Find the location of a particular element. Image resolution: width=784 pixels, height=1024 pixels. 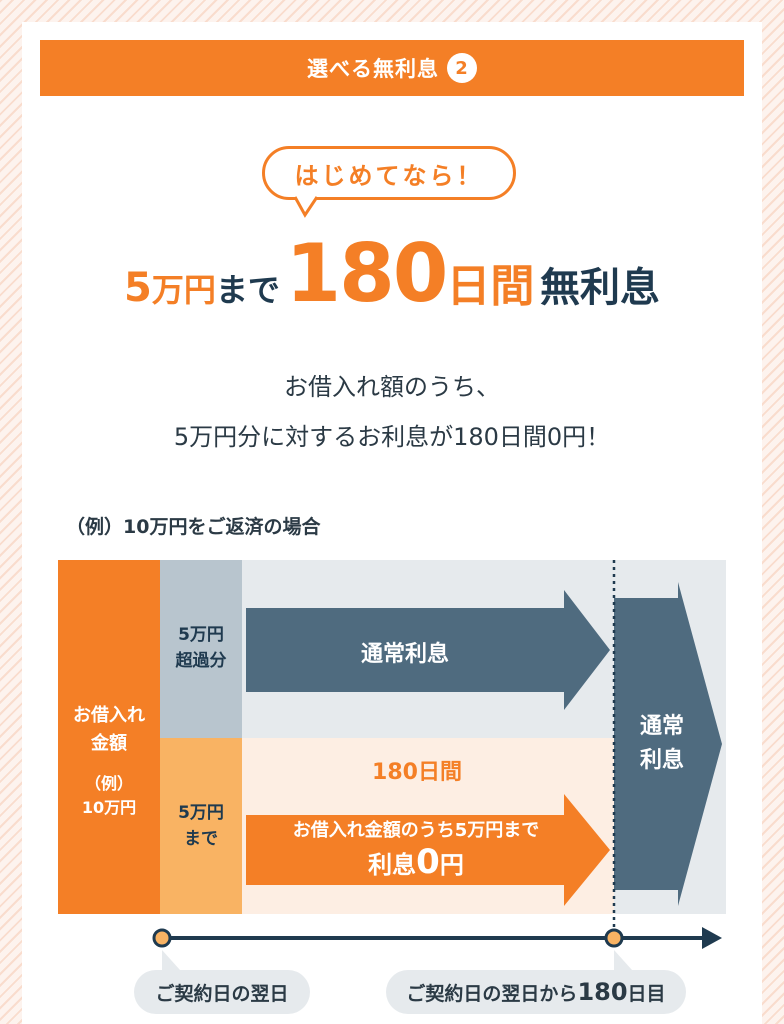

bubble-tail is located at coordinates (306, 207).